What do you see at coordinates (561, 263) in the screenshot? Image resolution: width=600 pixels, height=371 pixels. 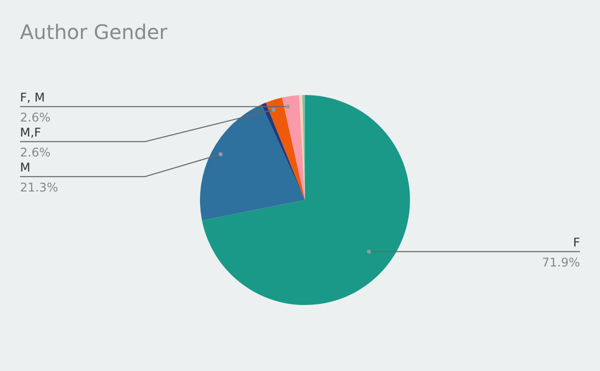 I see `data-label: 71.9%` at bounding box center [561, 263].